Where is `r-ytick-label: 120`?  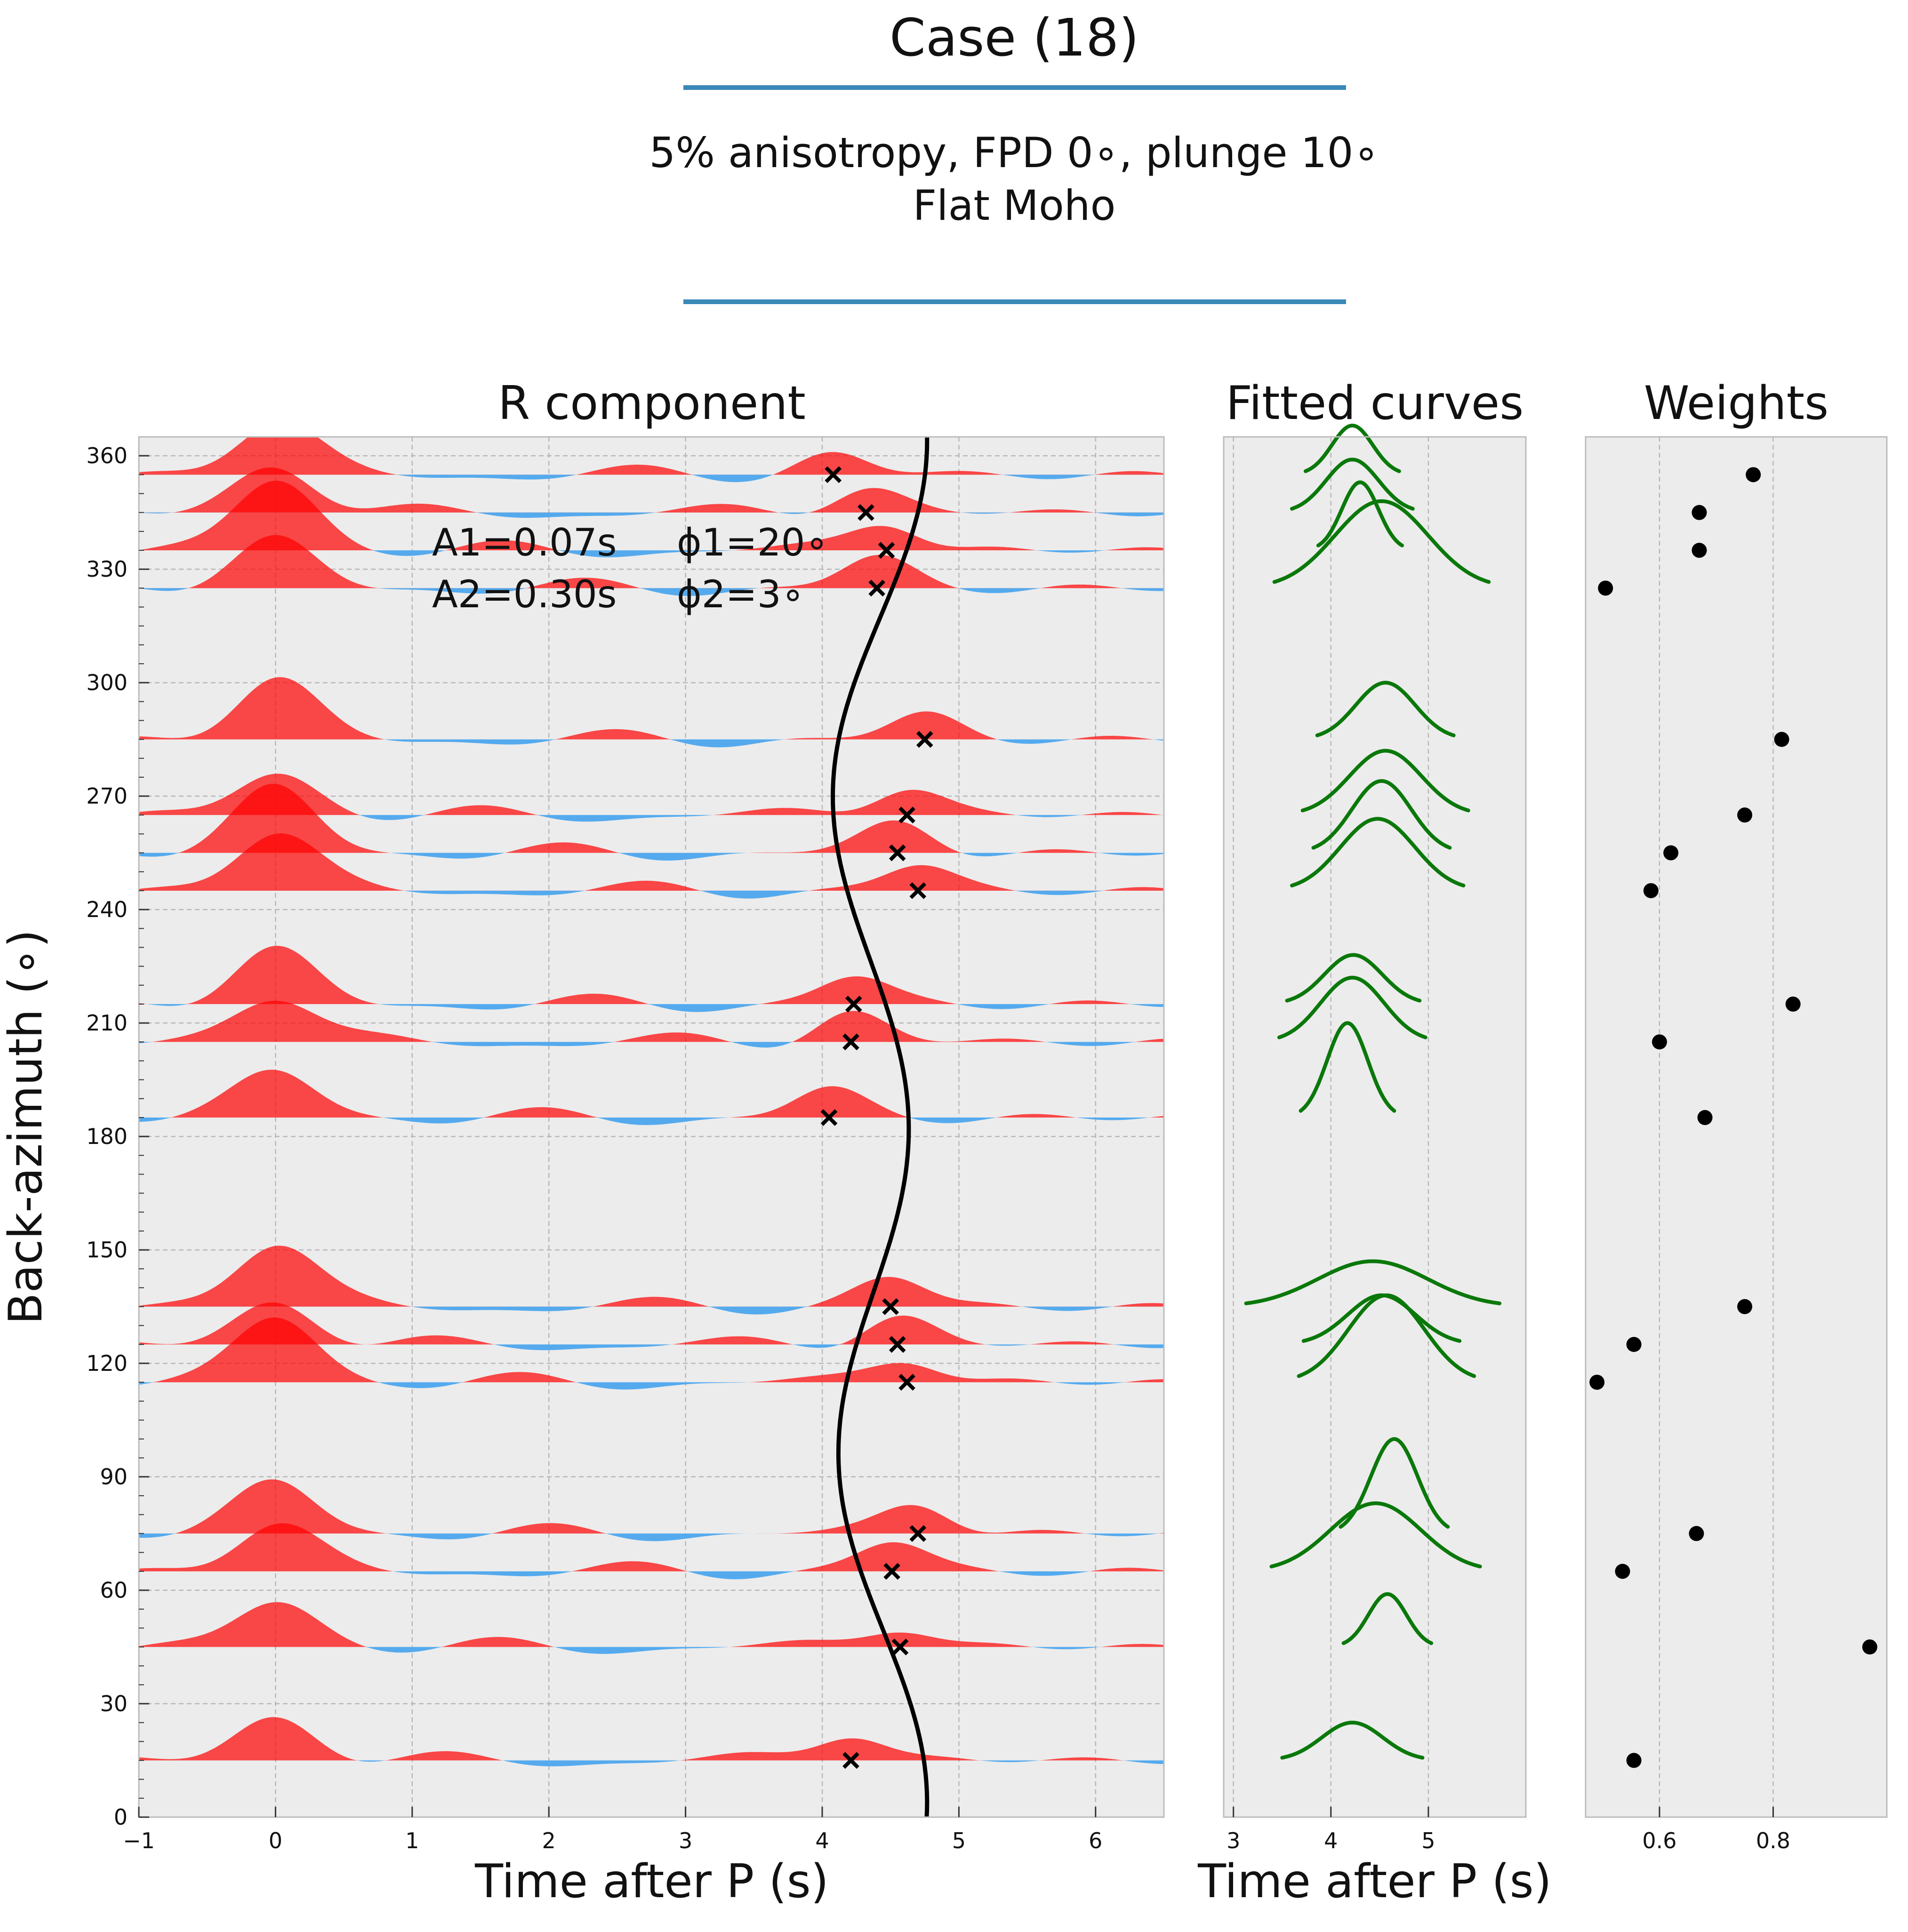 r-ytick-label: 120 is located at coordinates (107, 1363).